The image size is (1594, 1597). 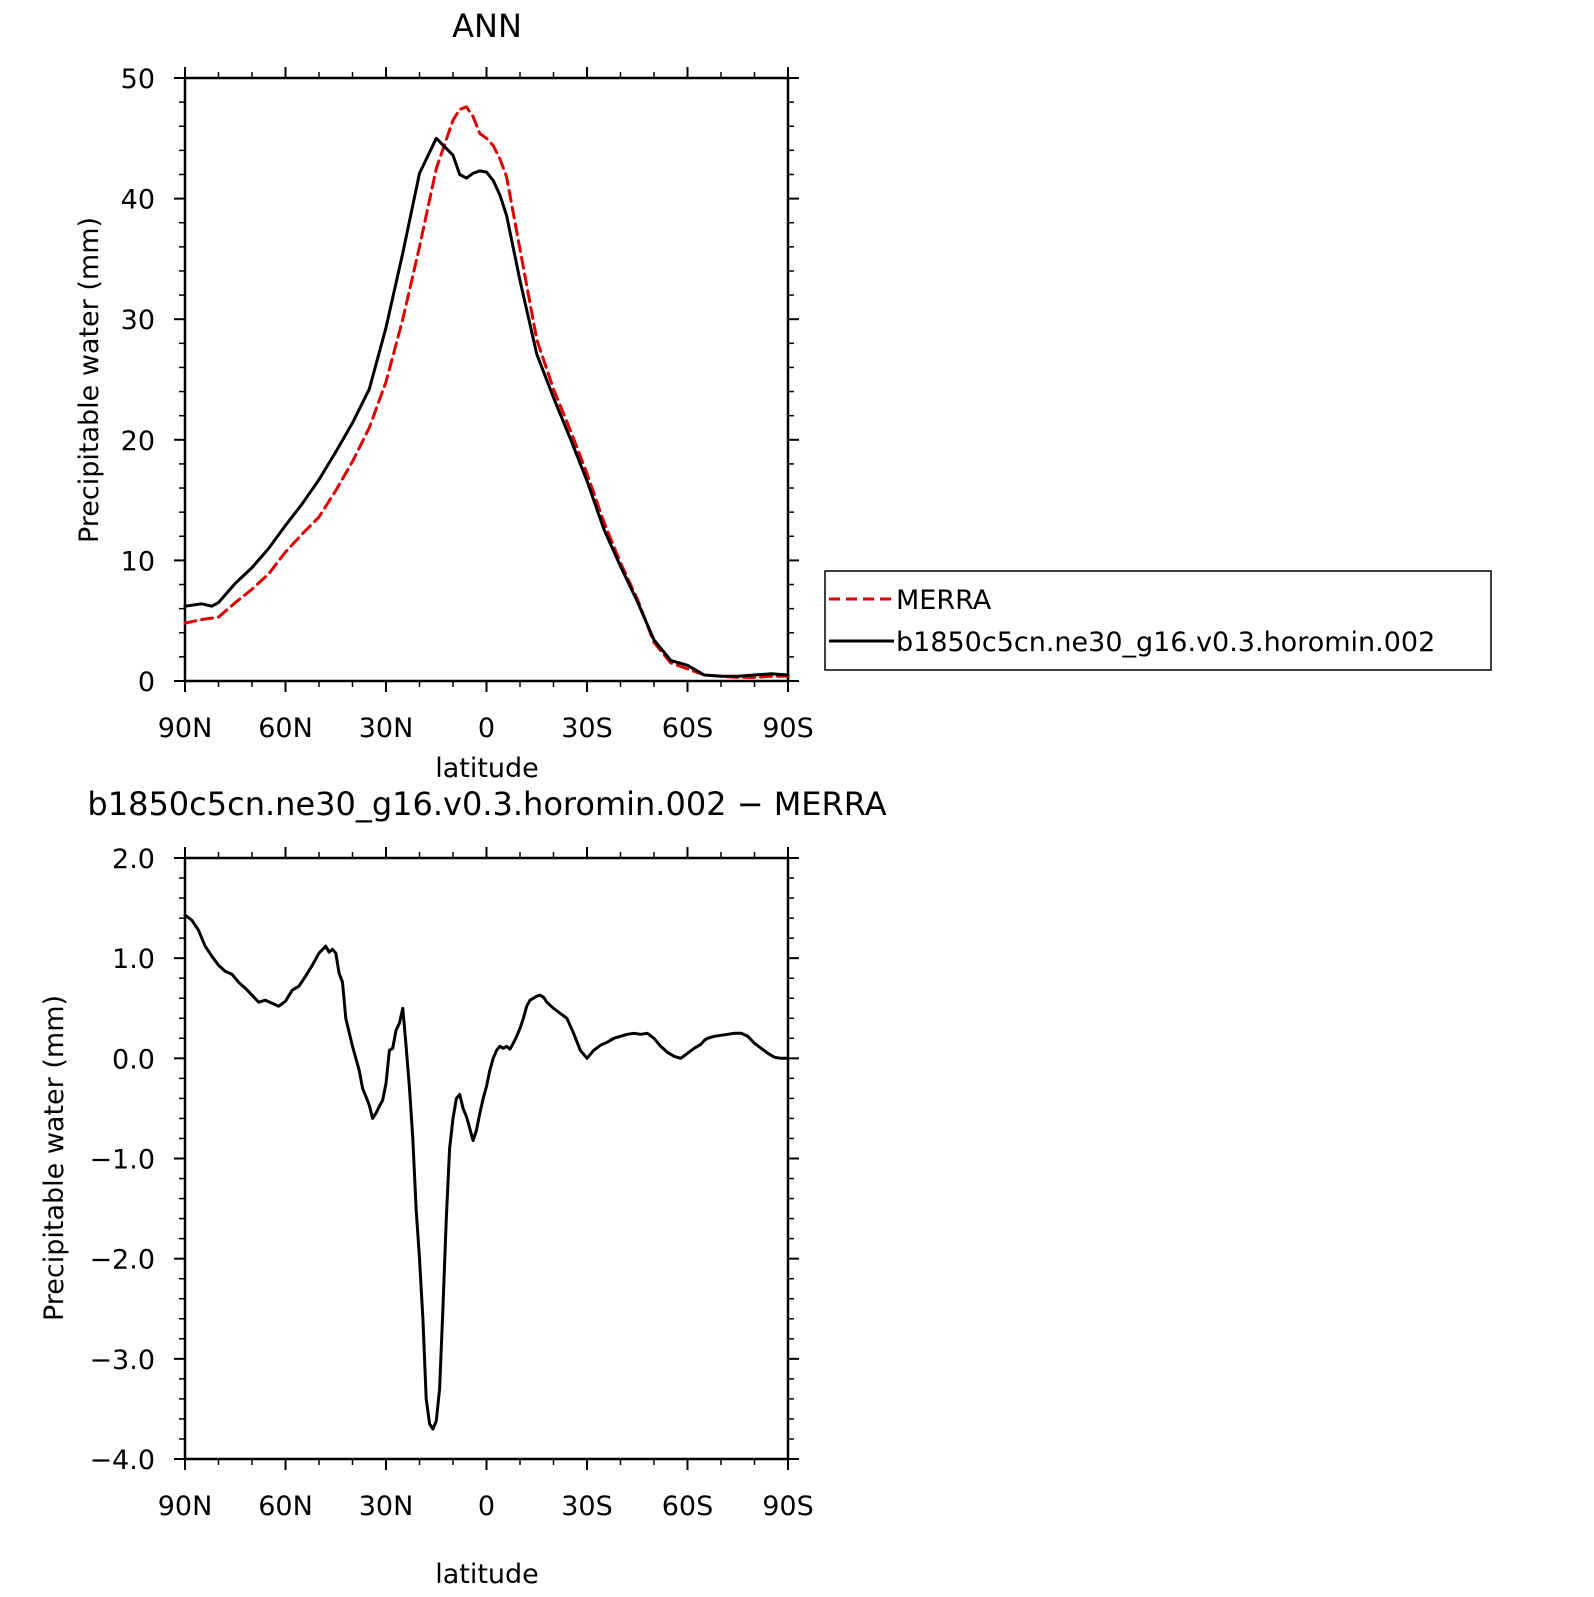 I want to click on top-plot-frame, so click(x=486, y=379).